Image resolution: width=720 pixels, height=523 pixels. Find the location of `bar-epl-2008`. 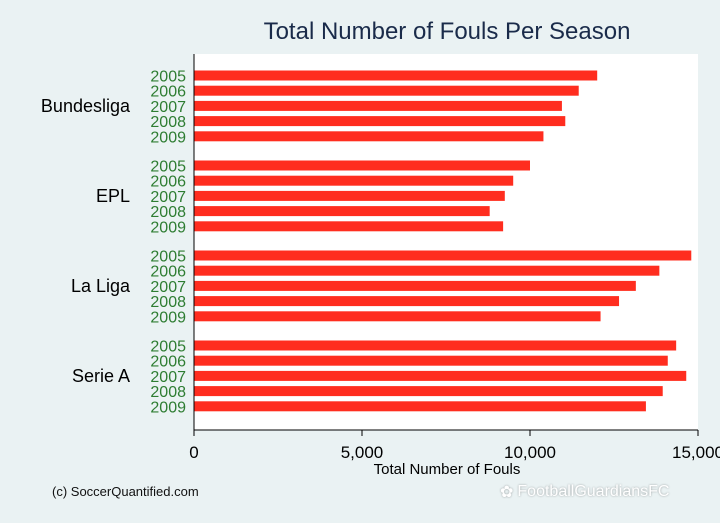

bar-epl-2008 is located at coordinates (342, 211).